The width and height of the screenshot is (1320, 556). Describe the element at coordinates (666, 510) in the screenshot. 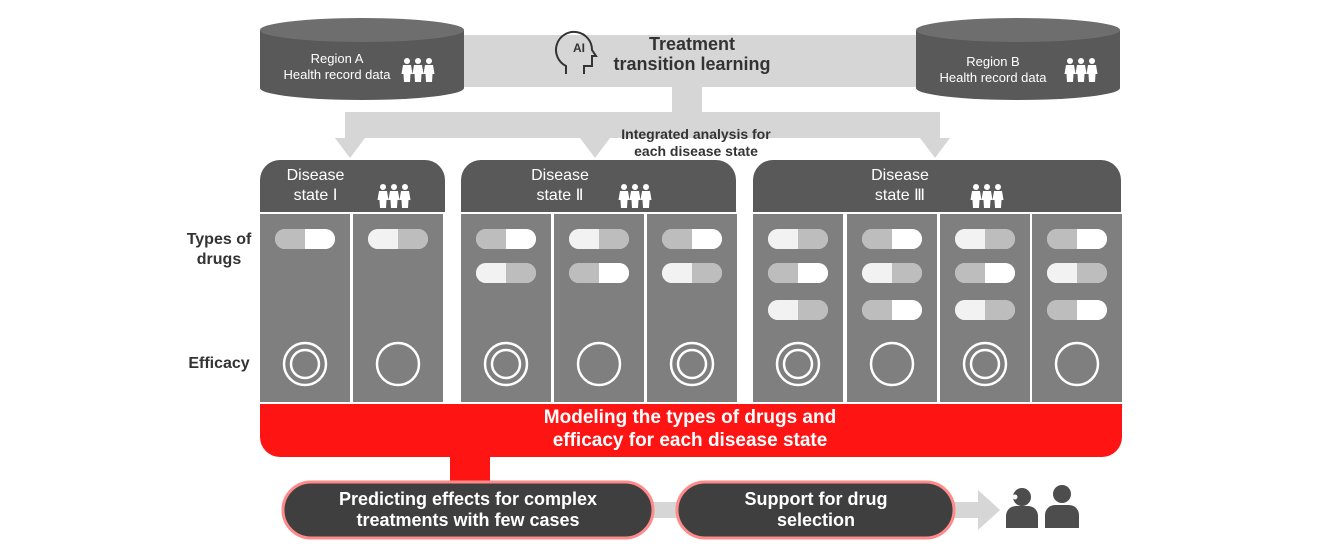

I see `flow-connector` at that location.